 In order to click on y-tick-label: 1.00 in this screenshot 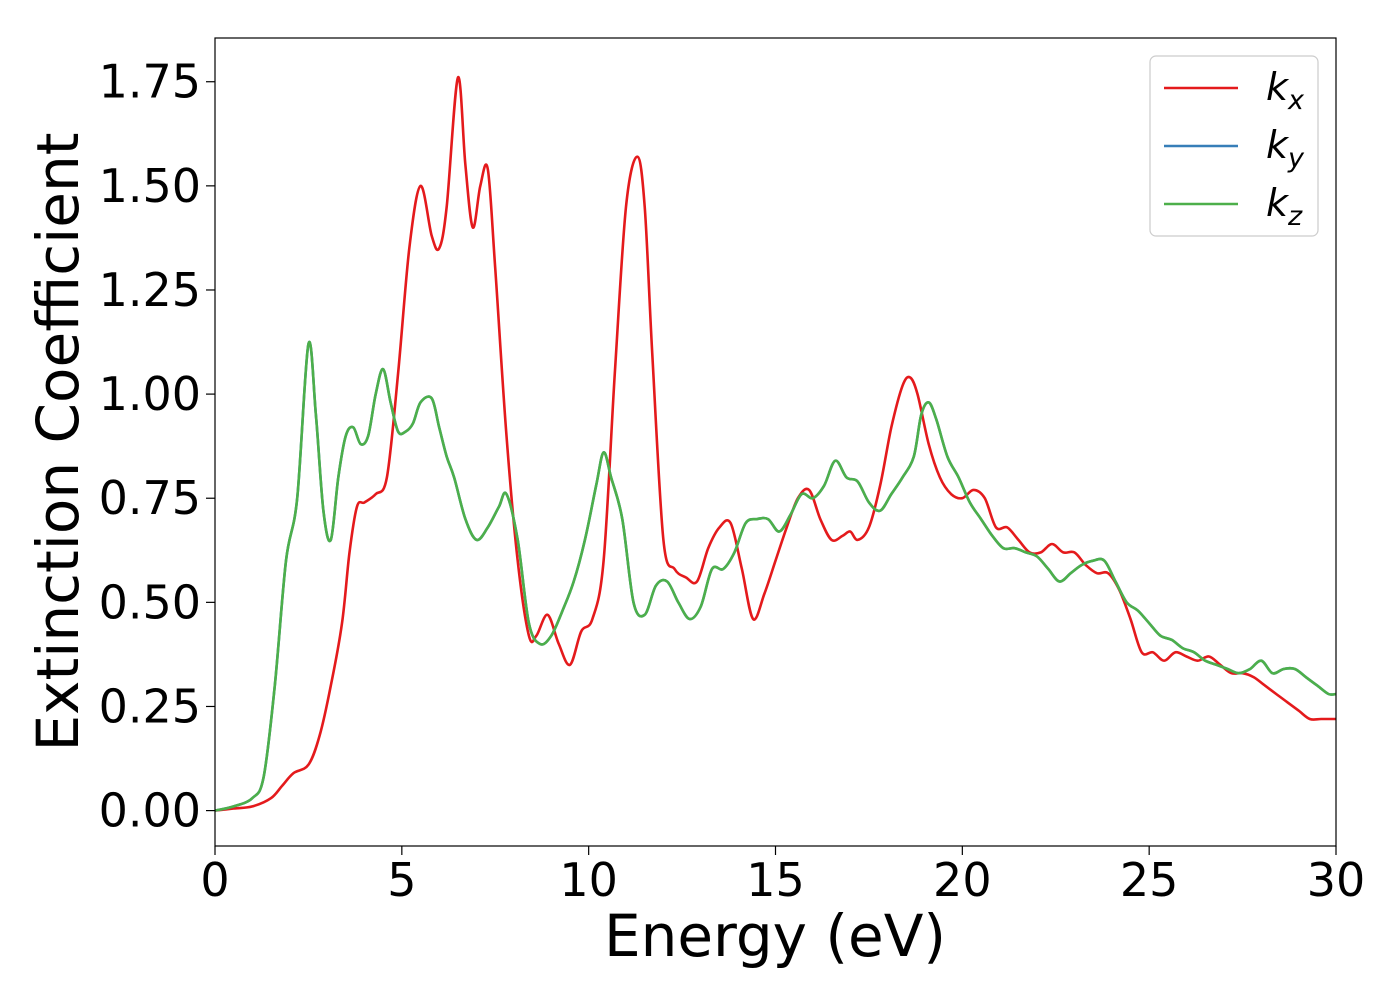, I will do `click(150, 394)`.